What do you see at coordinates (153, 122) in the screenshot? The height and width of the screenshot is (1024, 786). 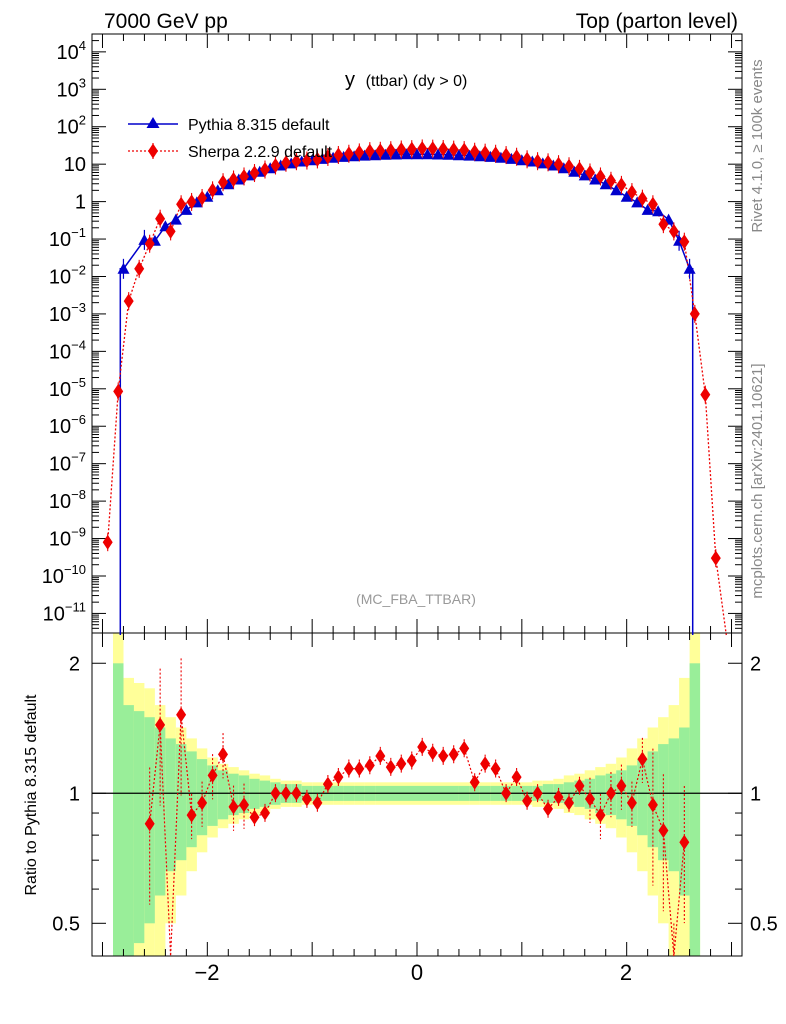 I see `legend-pythia-marker` at bounding box center [153, 122].